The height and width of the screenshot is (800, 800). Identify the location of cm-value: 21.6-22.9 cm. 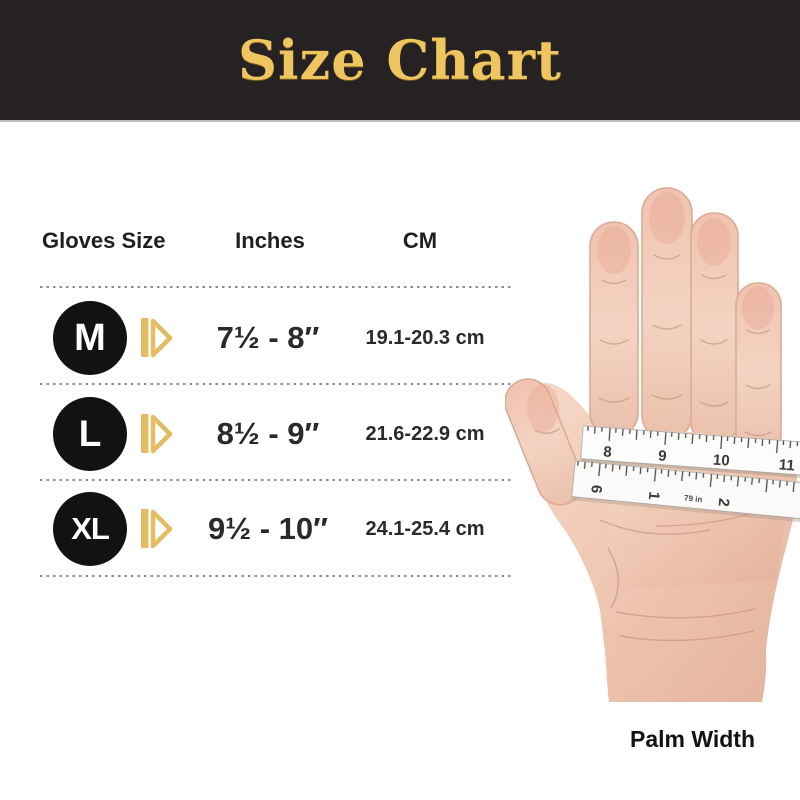
(425, 433).